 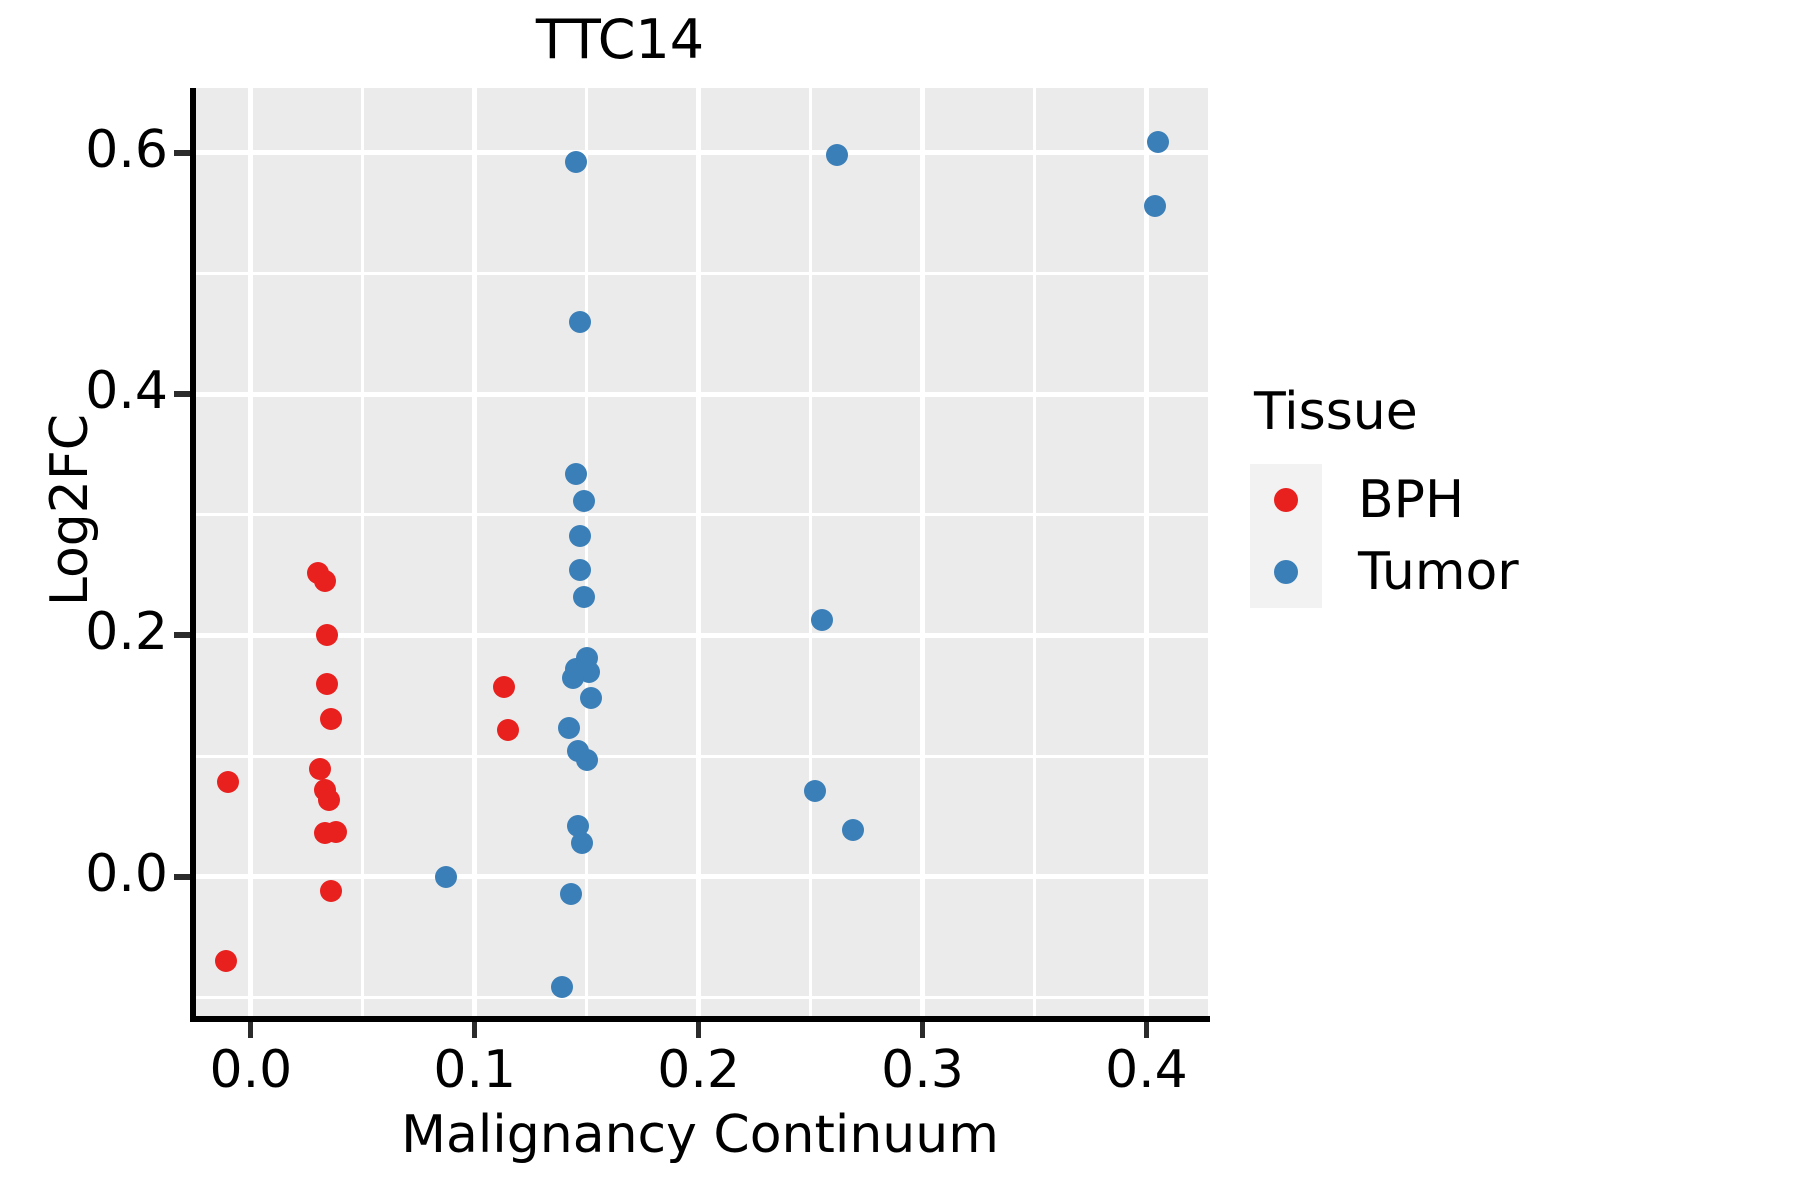 I want to click on legend-title: Tissue, so click(x=1336, y=412).